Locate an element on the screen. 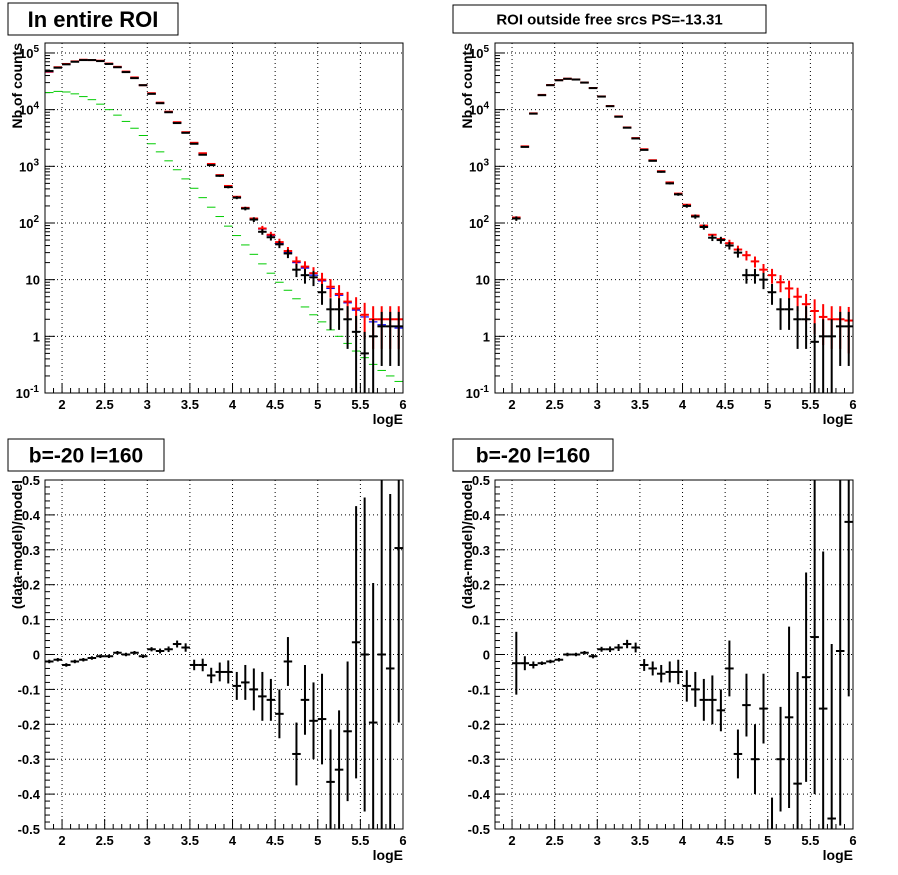 This screenshot has width=898, height=875. chart-title: ROI outside free srcs PS=-13.31 is located at coordinates (609, 19).